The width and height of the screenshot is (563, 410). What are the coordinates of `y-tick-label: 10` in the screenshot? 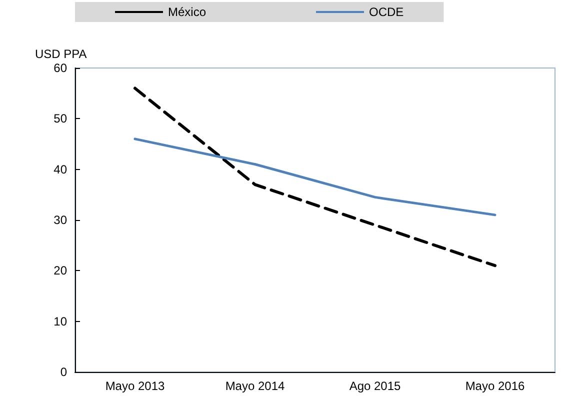 It's located at (61, 321).